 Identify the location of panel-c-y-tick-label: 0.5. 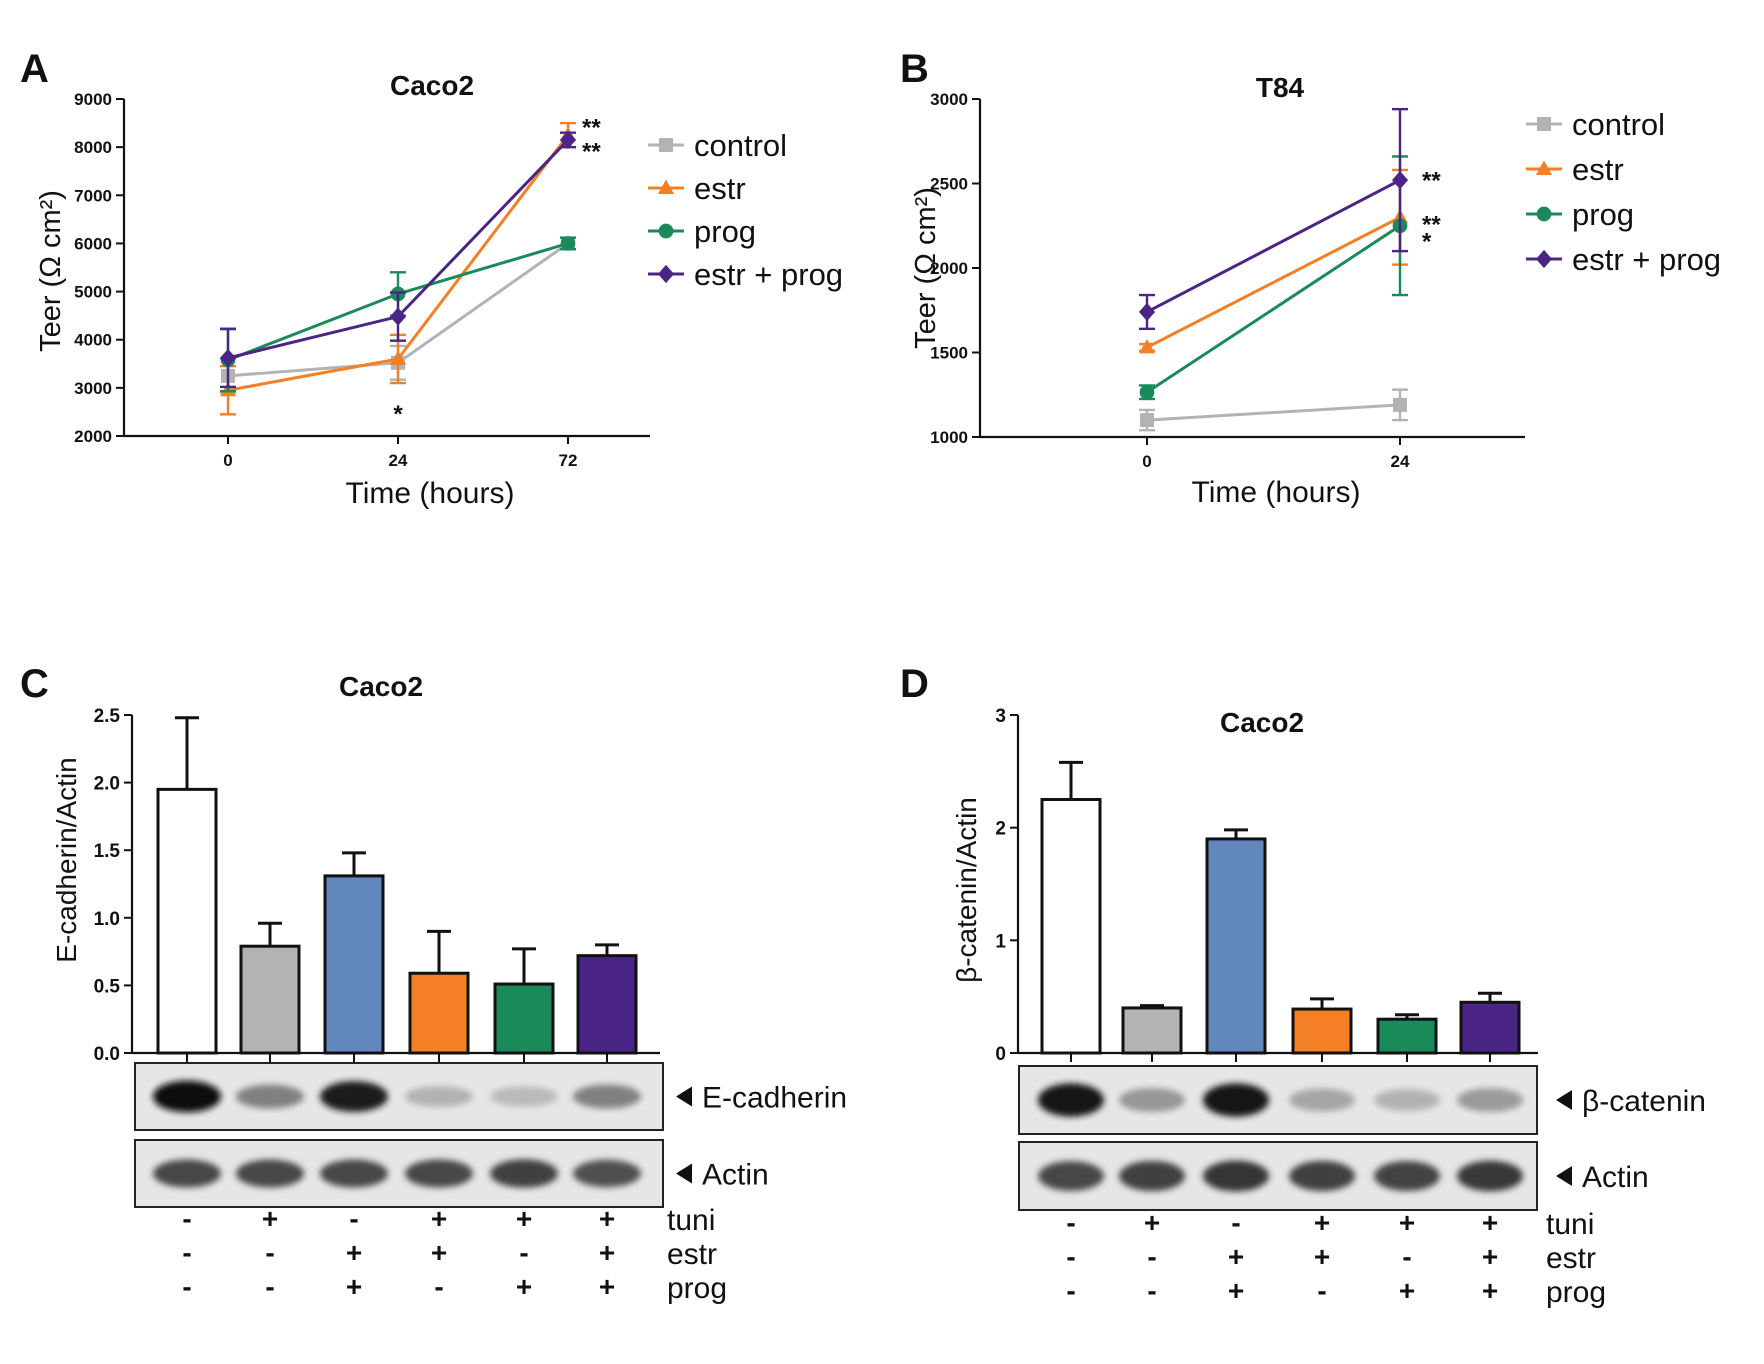
(107, 986).